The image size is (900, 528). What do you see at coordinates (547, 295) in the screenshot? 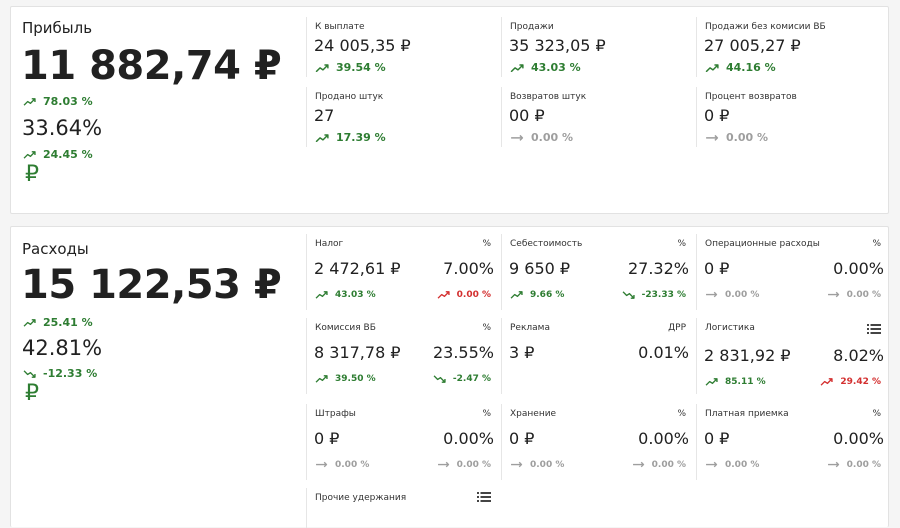
I see `trend-text: 9.66 %` at bounding box center [547, 295].